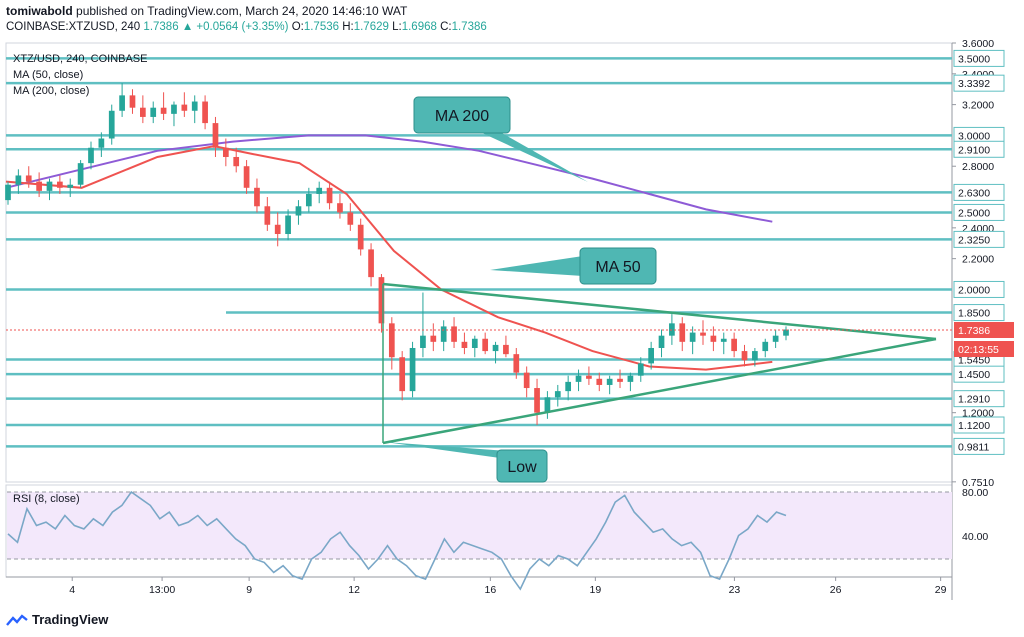 The height and width of the screenshot is (637, 1024). I want to click on level-badge-label: 1.2910, so click(974, 400).